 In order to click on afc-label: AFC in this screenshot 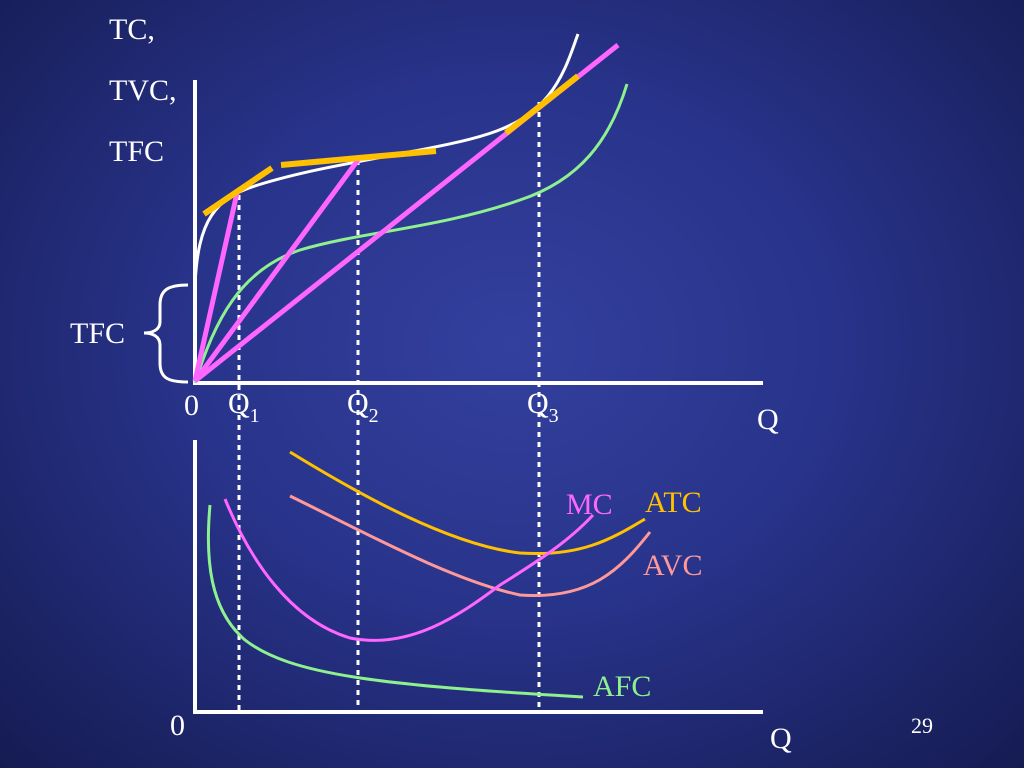, I will do `click(622, 686)`.